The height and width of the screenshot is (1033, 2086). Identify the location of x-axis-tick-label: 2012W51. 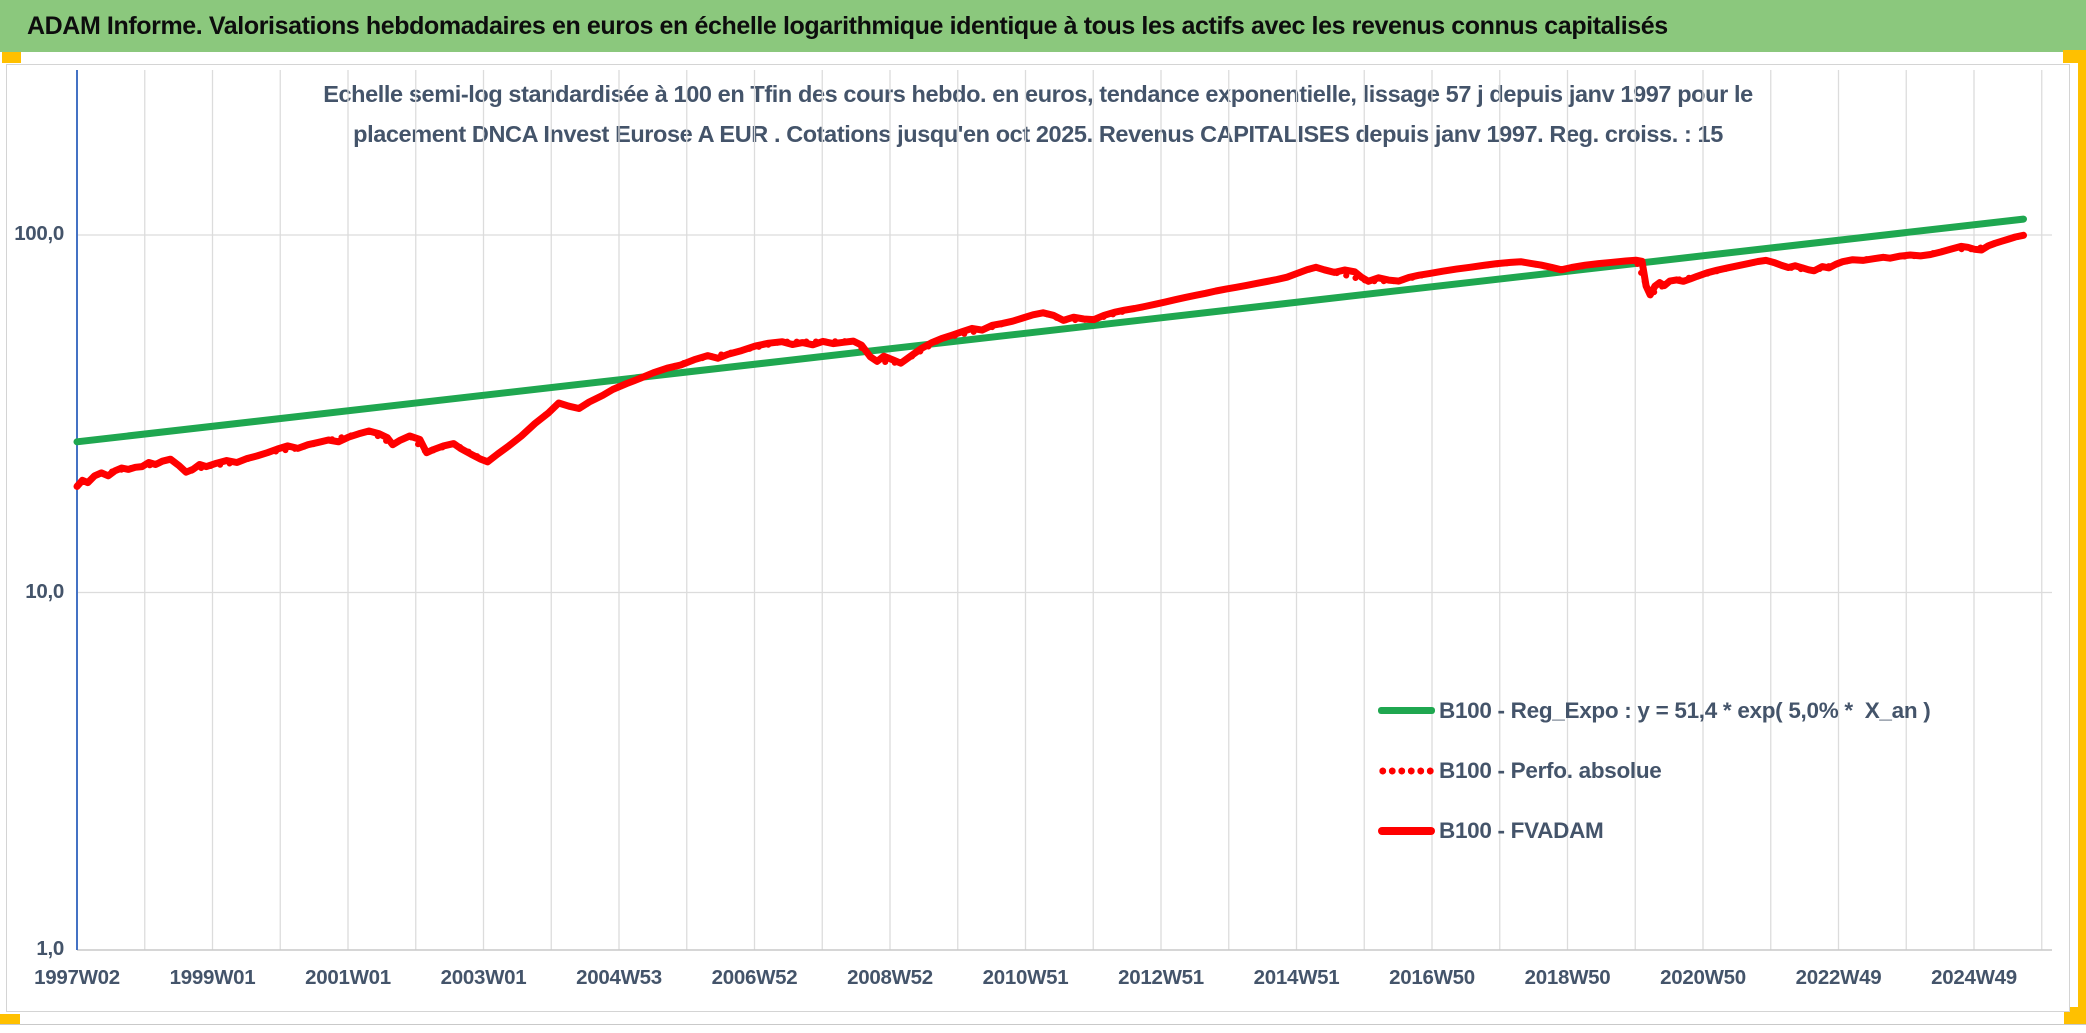
(1161, 977).